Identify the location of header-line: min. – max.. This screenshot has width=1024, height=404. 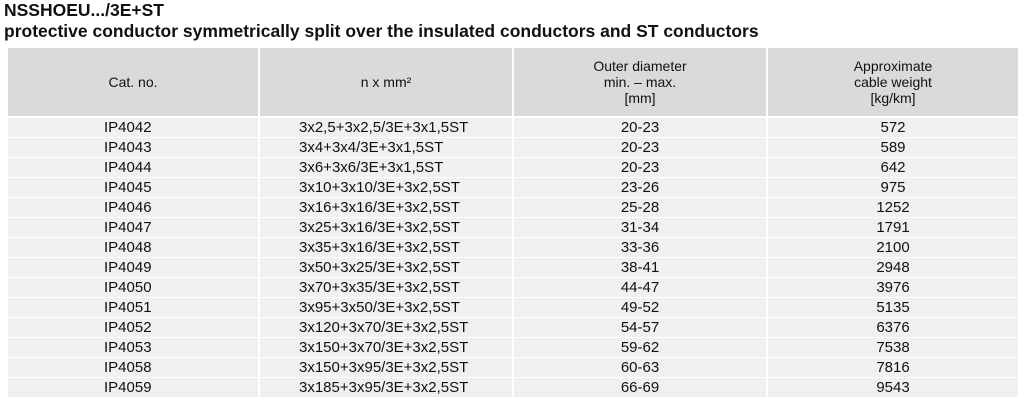
(640, 82).